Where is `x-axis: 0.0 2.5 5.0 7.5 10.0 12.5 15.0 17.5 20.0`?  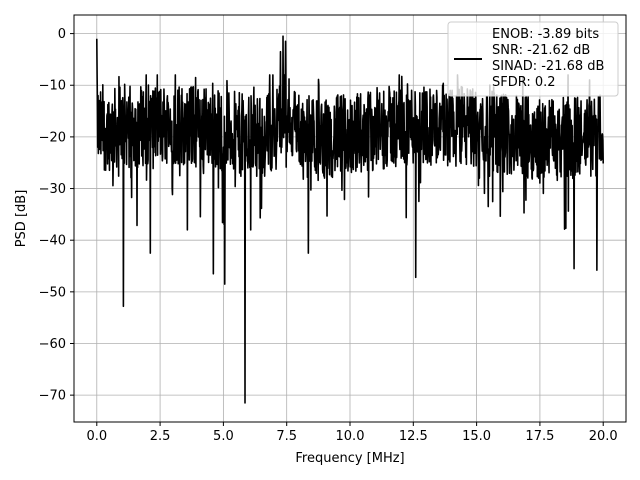
x-axis: 0.0 2.5 5.0 7.5 10.0 12.5 15.0 17.5 20.0 is located at coordinates (352, 433).